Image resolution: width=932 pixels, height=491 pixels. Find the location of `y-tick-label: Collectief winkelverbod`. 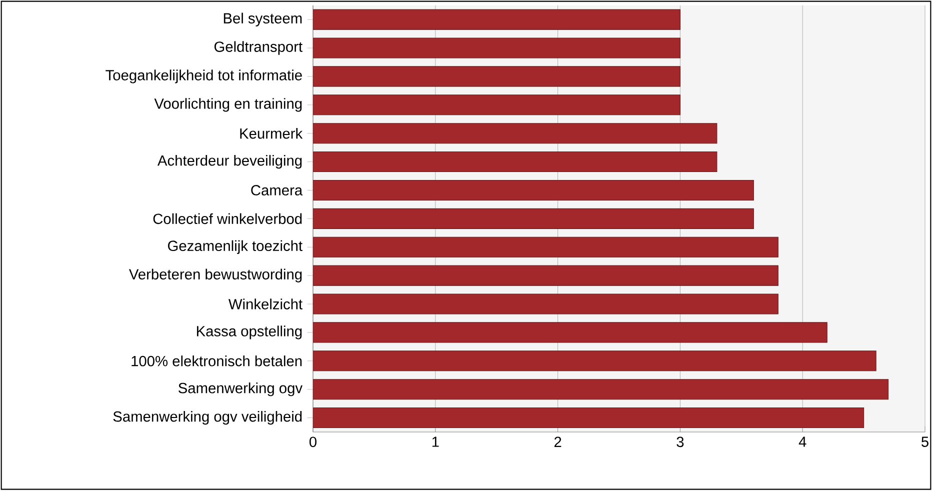

y-tick-label: Collectief winkelverbod is located at coordinates (227, 218).